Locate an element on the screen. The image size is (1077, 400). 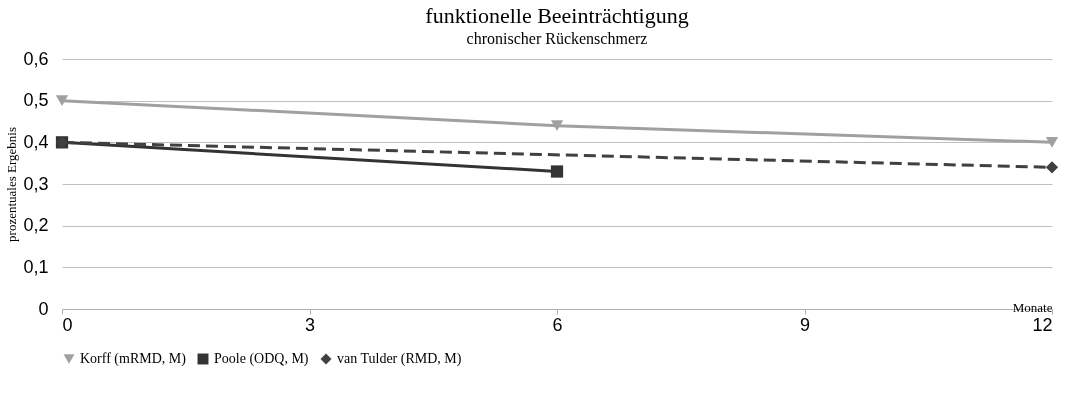
y-axis-title: prozentuales Ergebnis is located at coordinates (12, 184).